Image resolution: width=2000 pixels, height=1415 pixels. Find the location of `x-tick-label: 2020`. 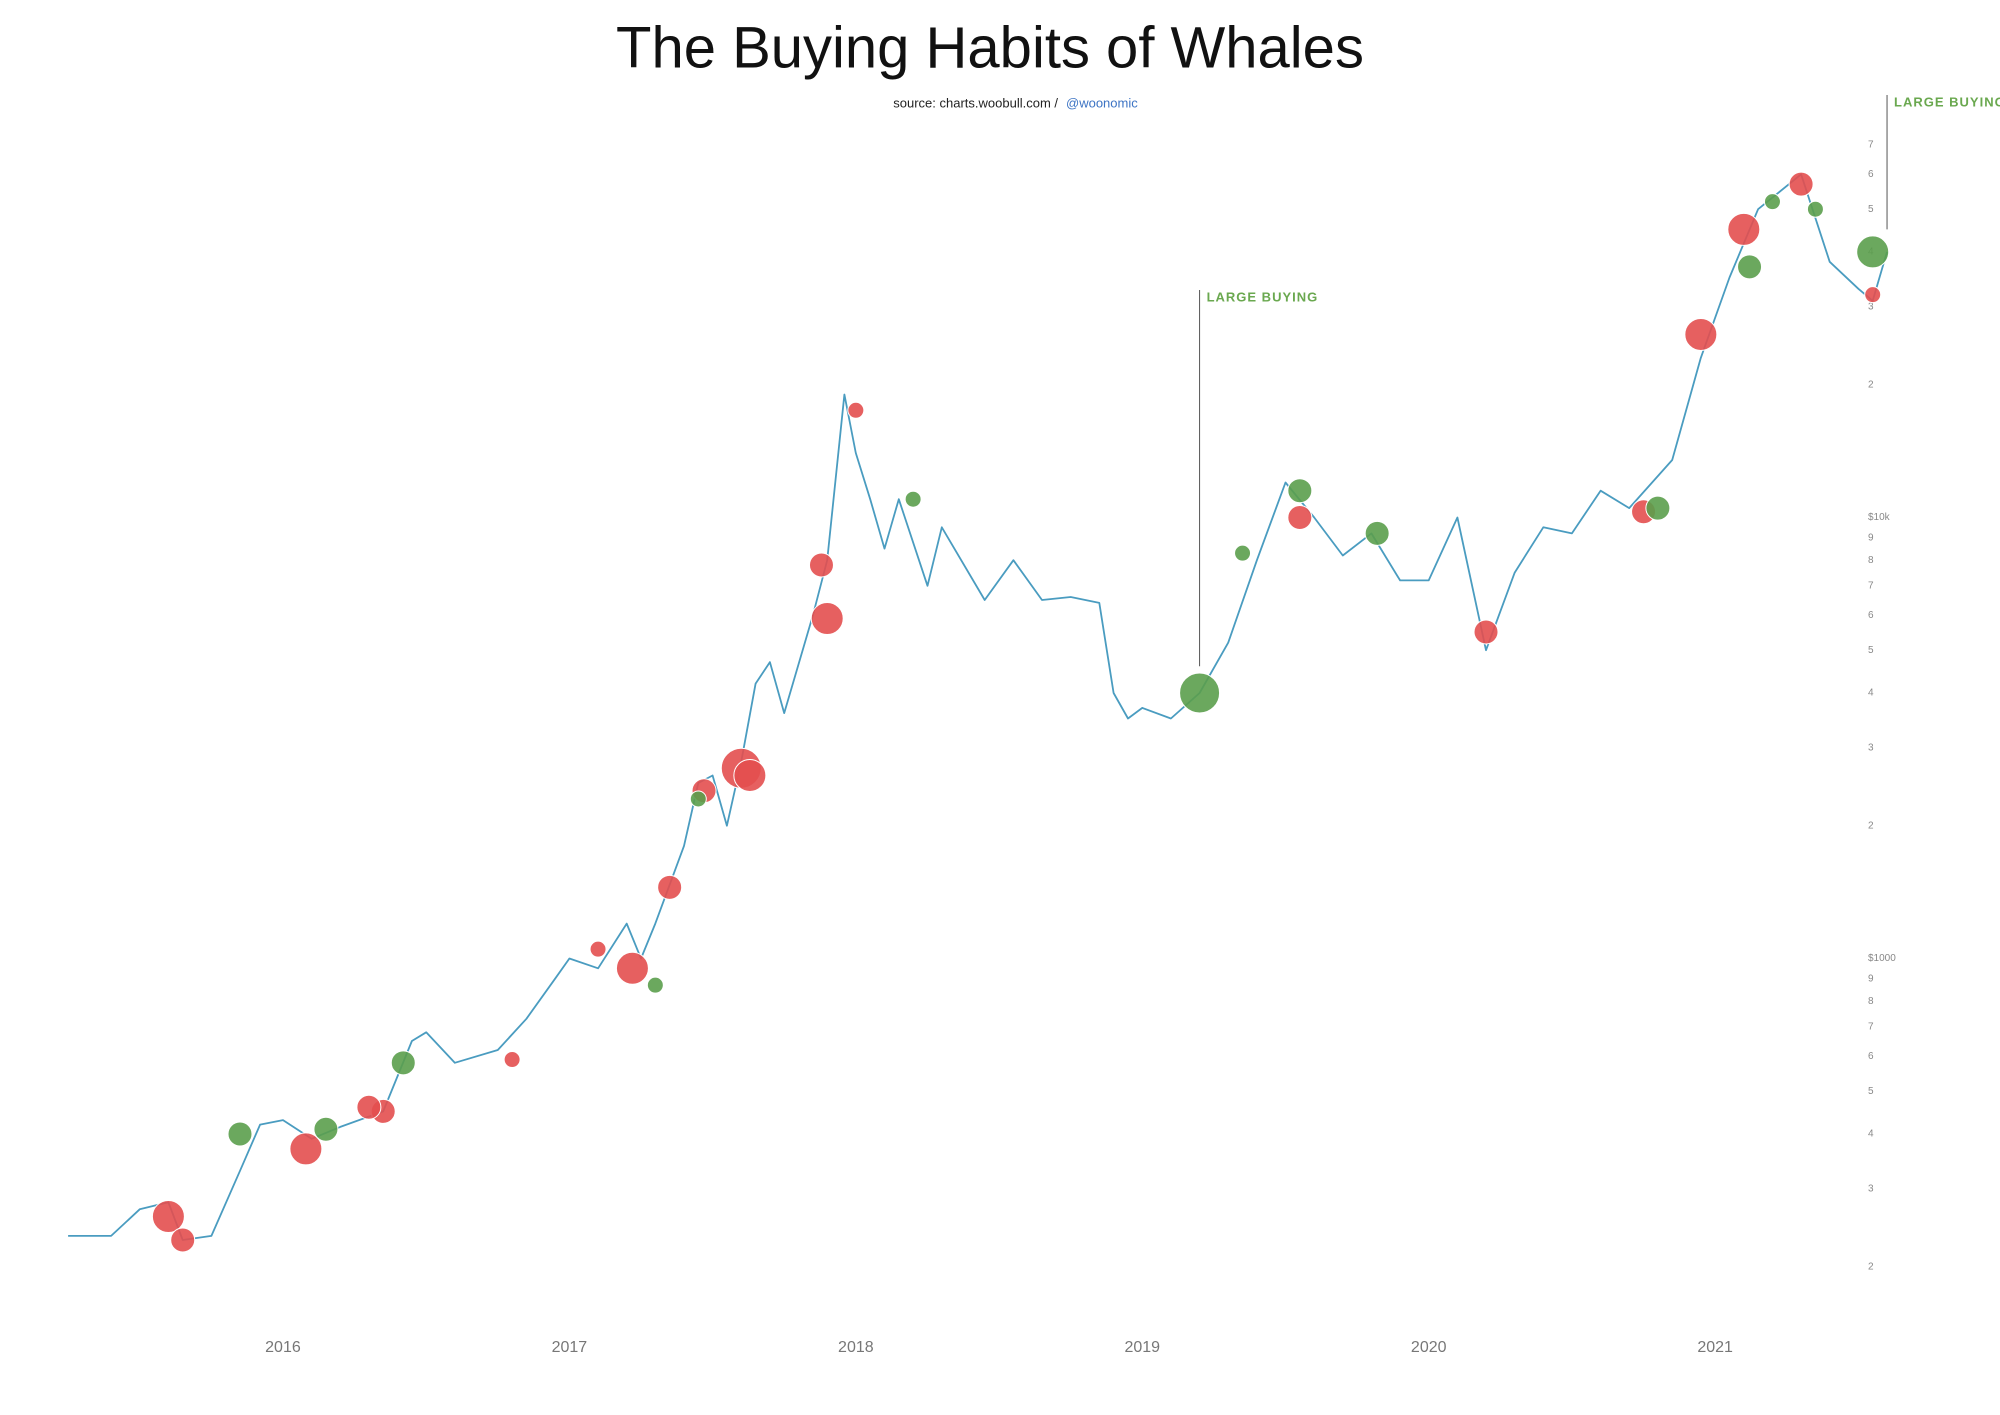

x-tick-label: 2020 is located at coordinates (1429, 1347).